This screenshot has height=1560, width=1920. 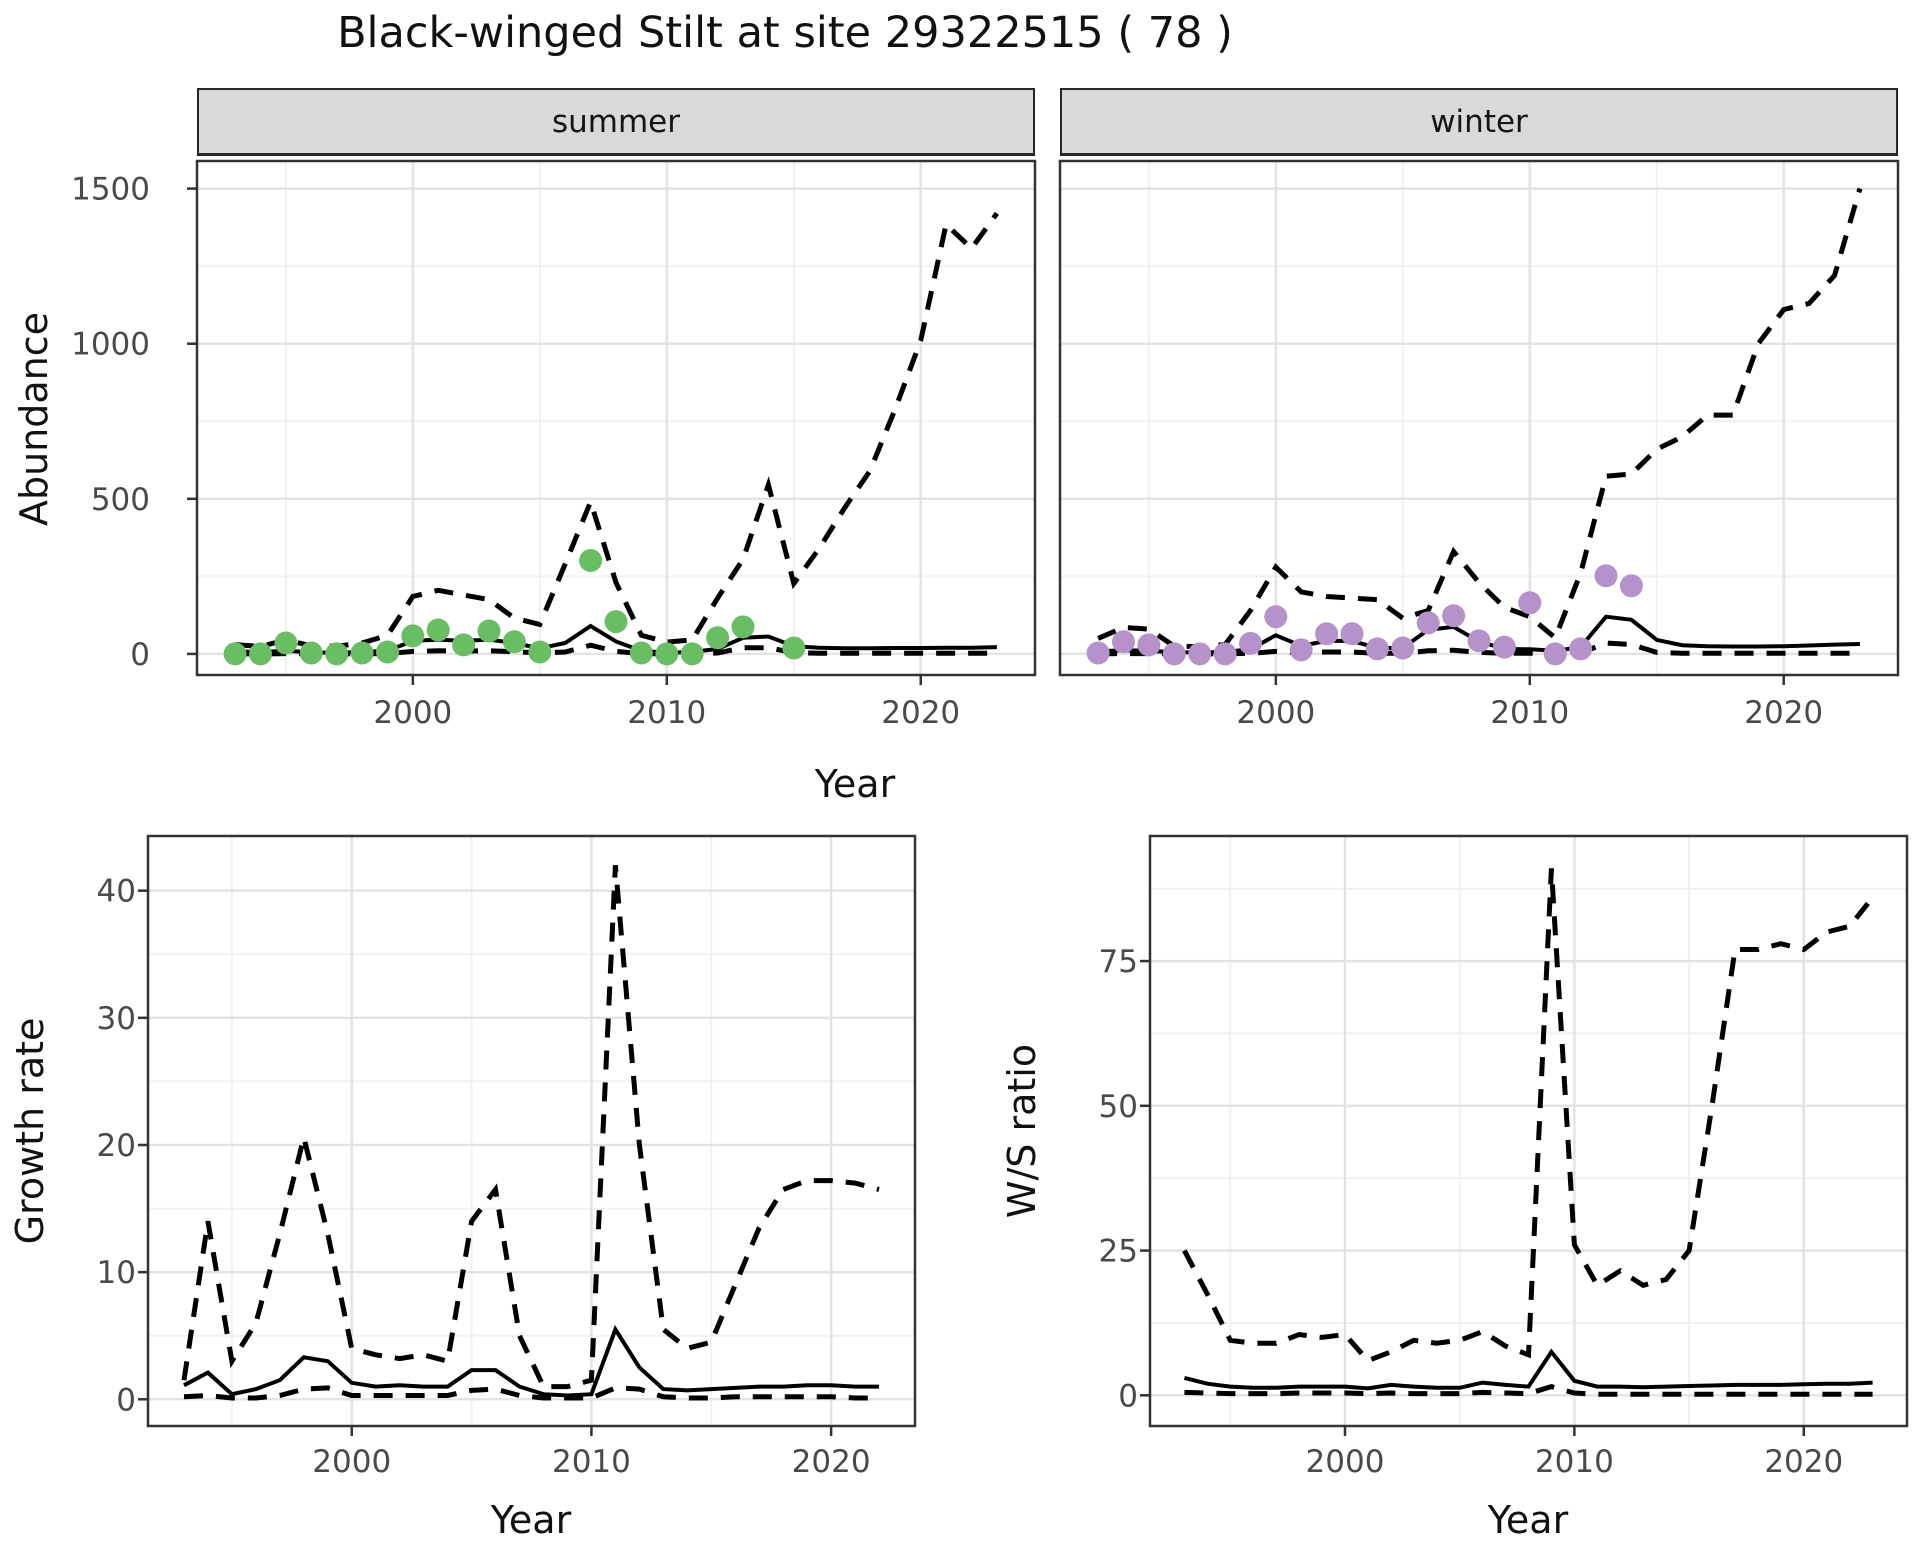 I want to click on x-axis-abundance-summer: 2000 2010 2020, so click(x=666, y=703).